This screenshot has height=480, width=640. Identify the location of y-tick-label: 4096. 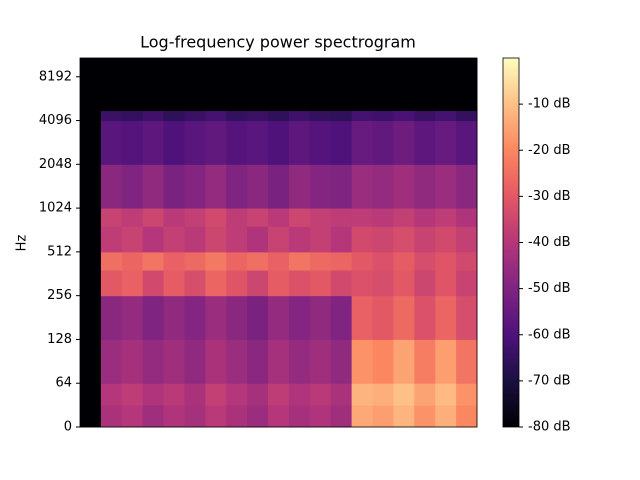
(55, 120).